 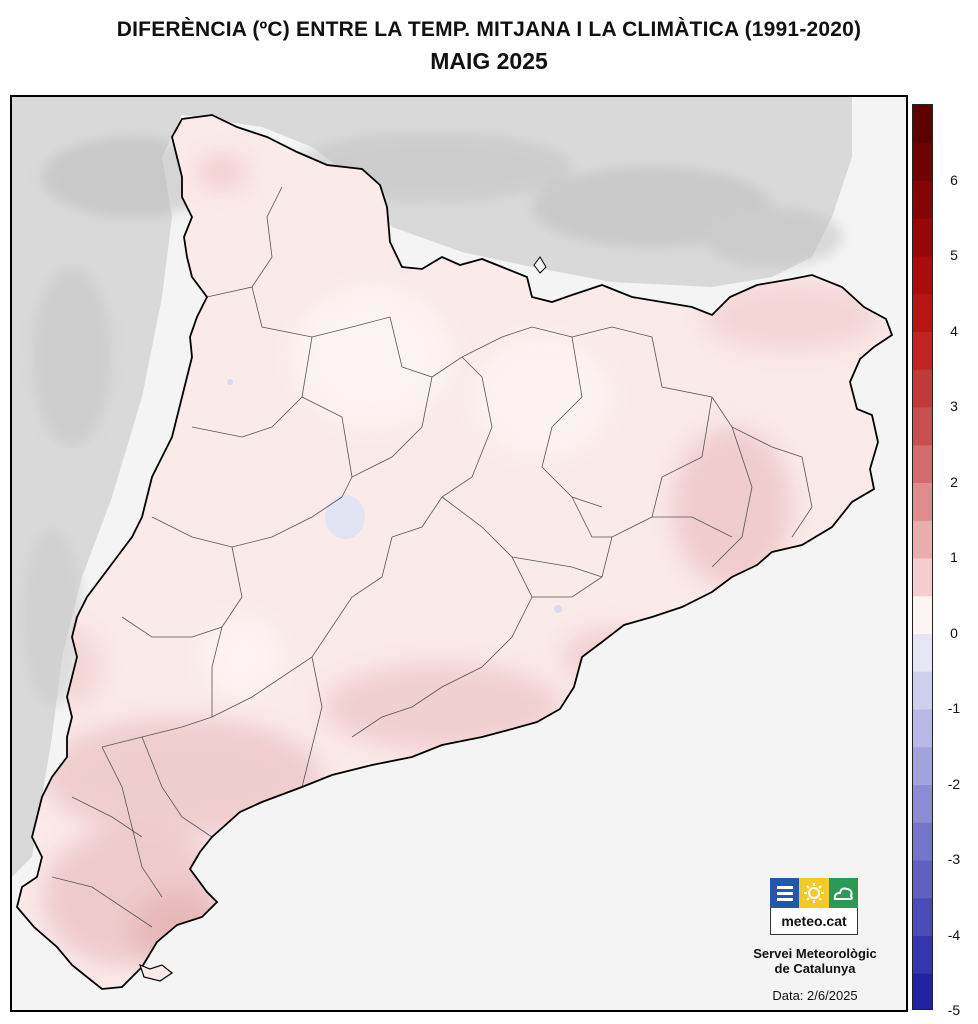 What do you see at coordinates (954, 708) in the screenshot?
I see `colorbar-tick-label: -1` at bounding box center [954, 708].